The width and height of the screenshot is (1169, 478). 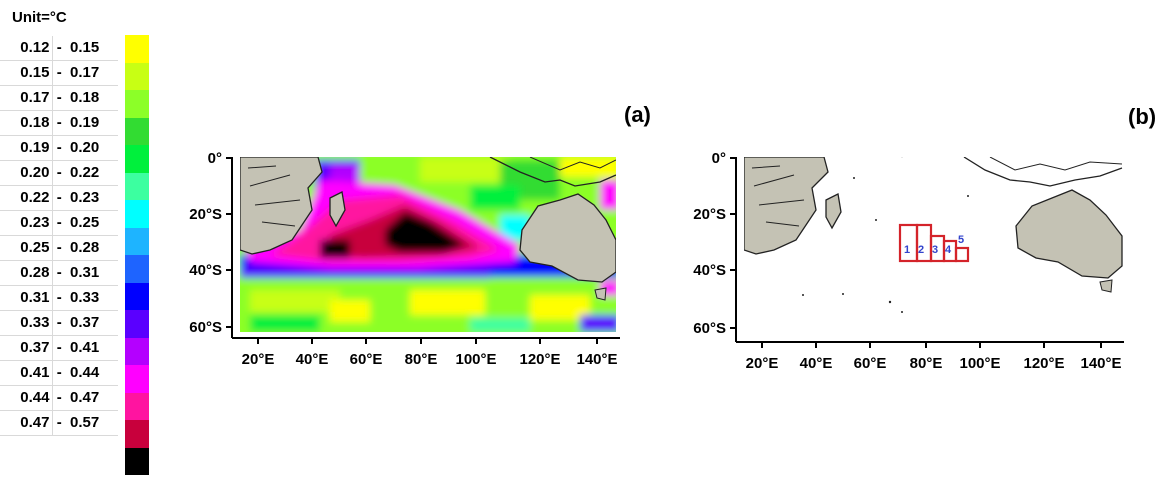 I want to click on legend-range-low: 0.20, so click(x=26, y=173).